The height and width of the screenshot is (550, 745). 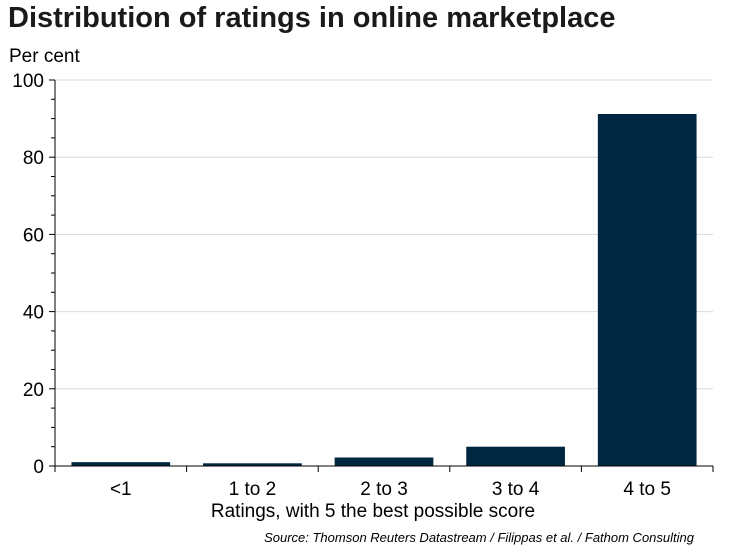 What do you see at coordinates (33, 390) in the screenshot?
I see `y-tick-label: 20` at bounding box center [33, 390].